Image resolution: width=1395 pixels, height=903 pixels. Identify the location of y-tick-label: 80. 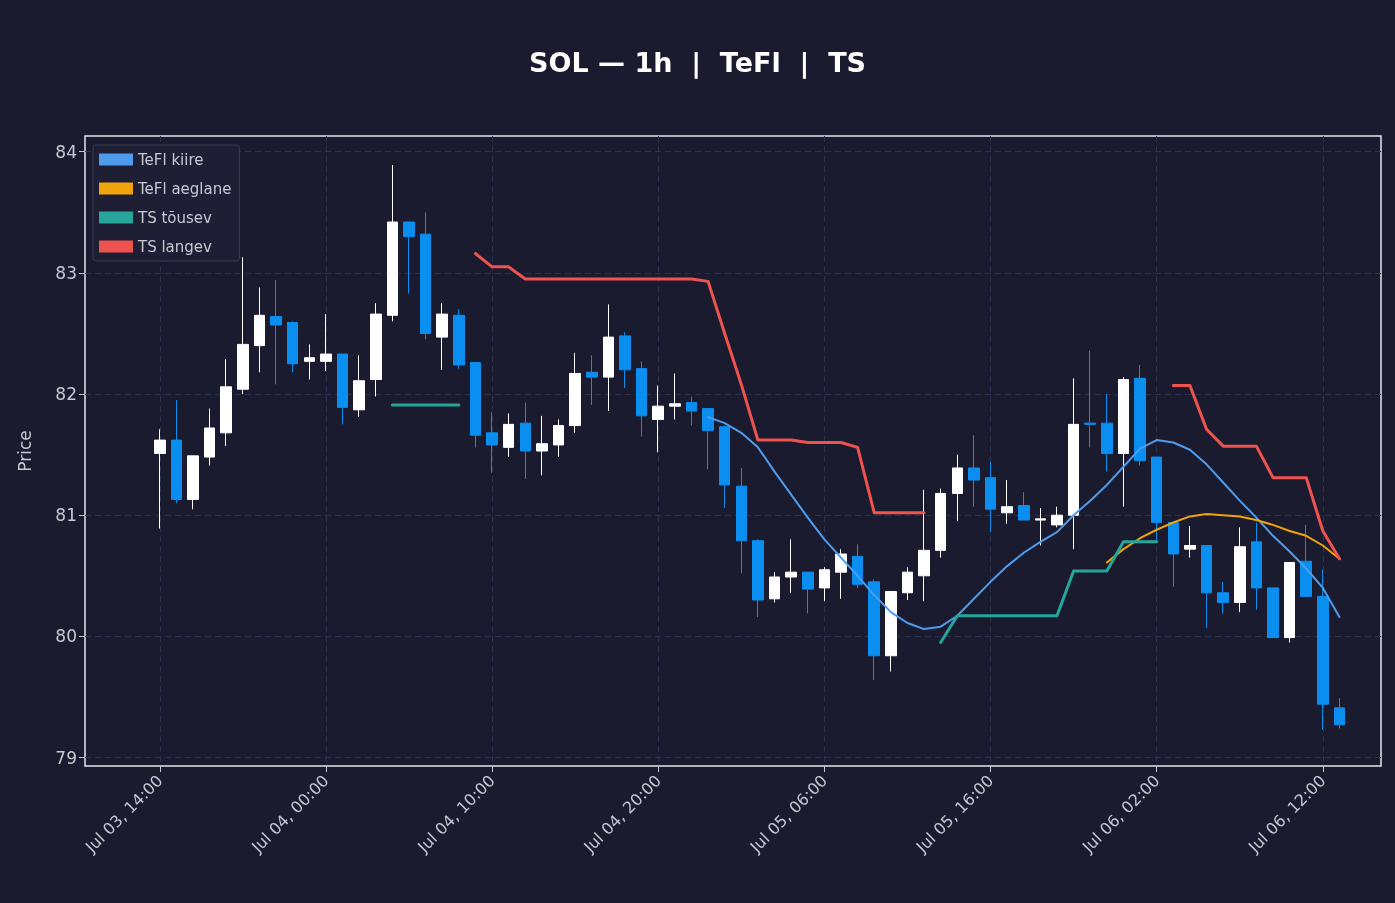
(66, 636).